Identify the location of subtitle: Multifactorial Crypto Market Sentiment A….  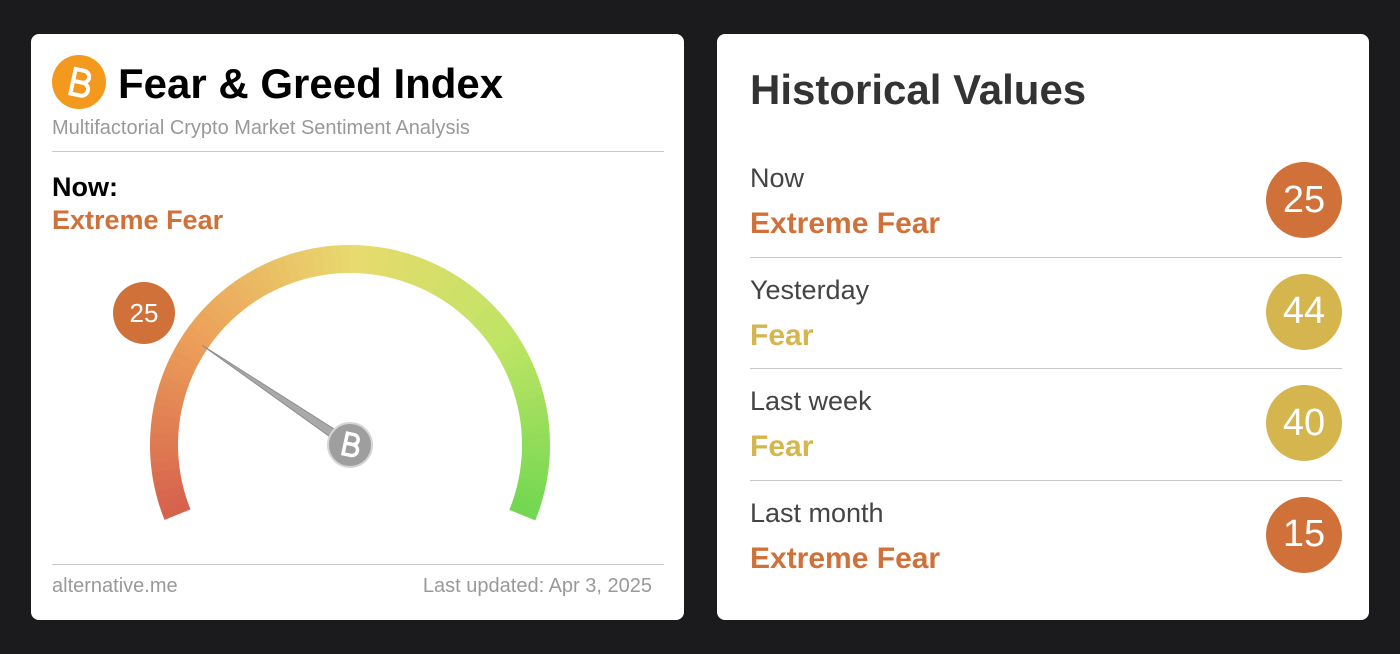
(261, 128).